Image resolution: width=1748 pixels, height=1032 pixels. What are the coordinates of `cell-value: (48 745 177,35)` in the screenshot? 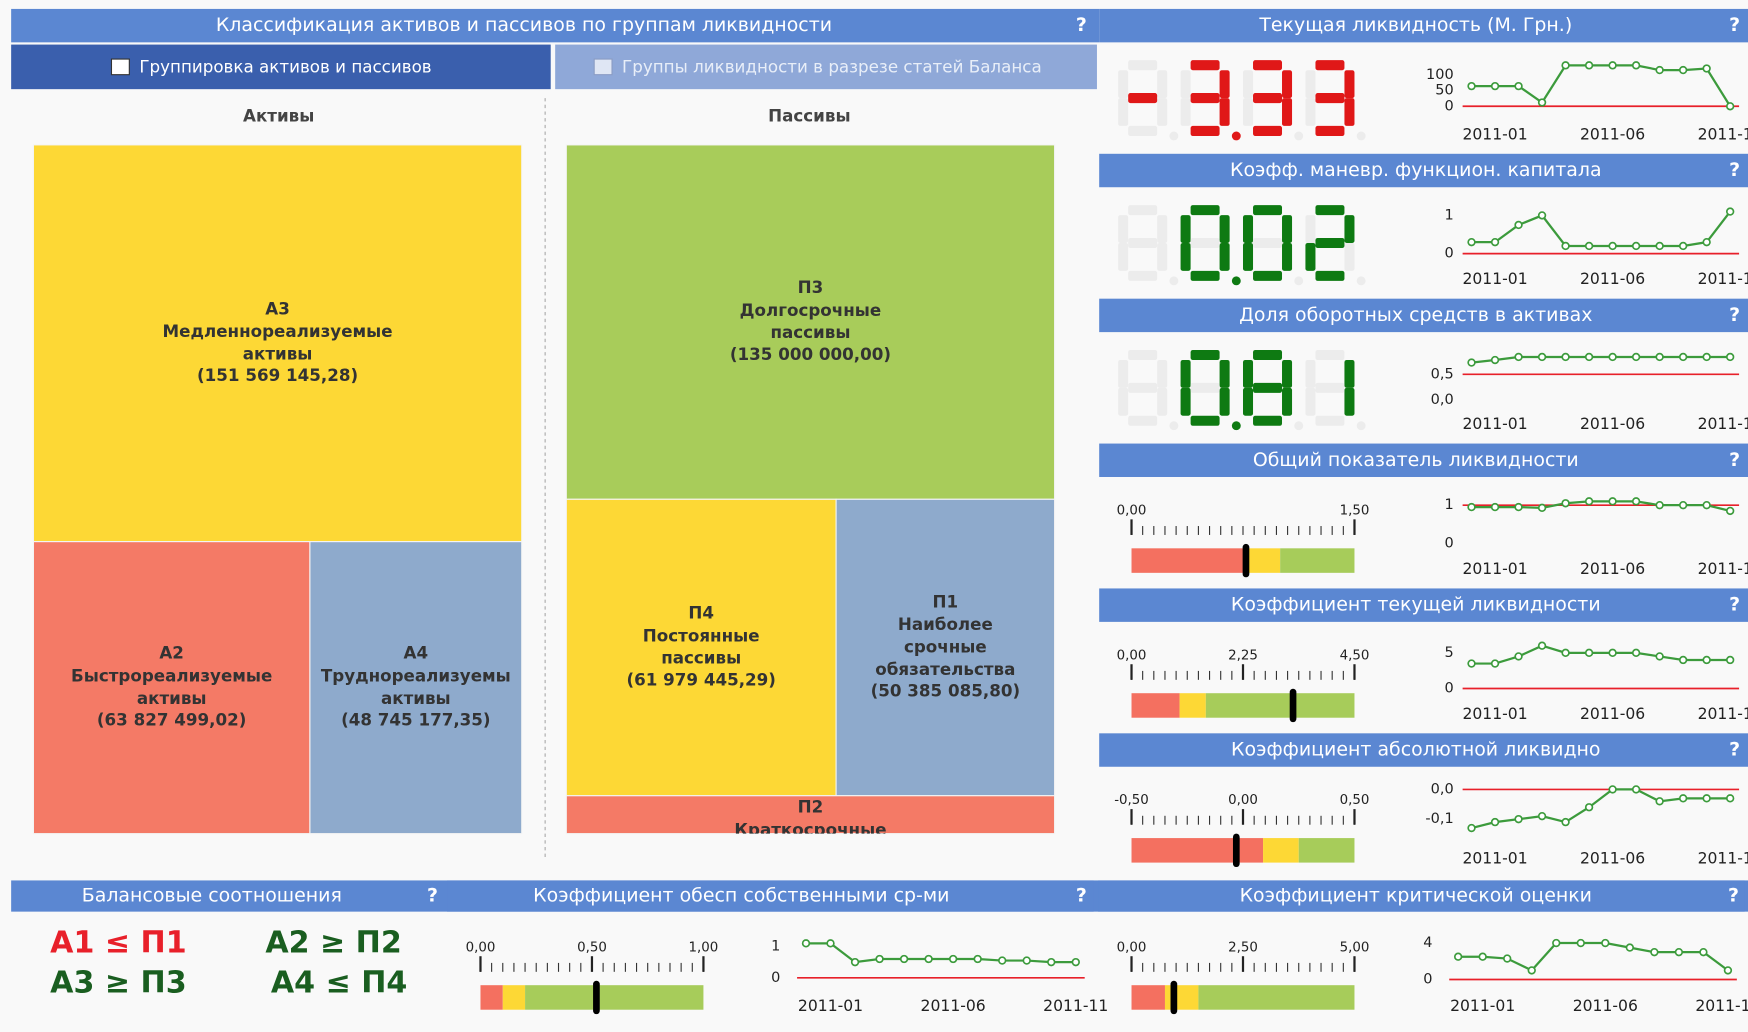 It's located at (415, 720).